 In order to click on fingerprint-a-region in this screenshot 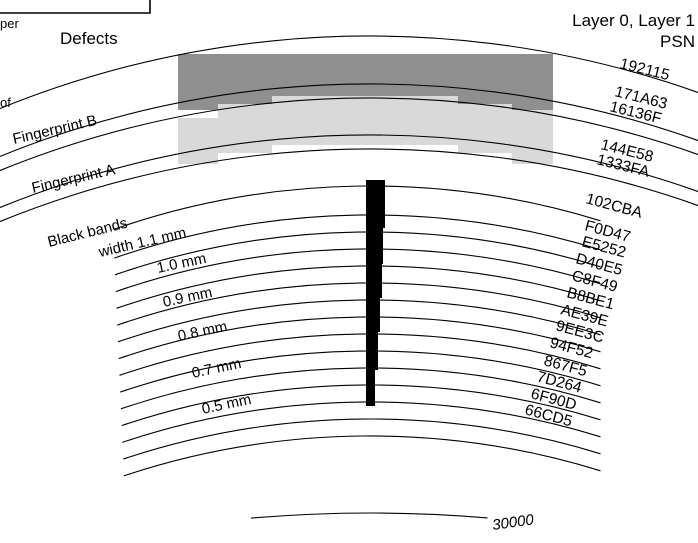, I will do `click(365, 130)`.